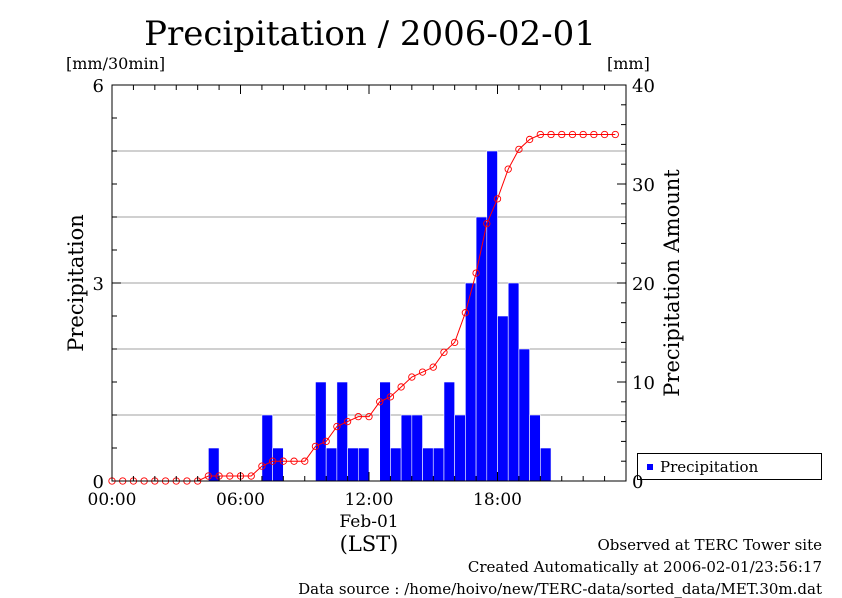 The width and height of the screenshot is (842, 598). I want to click on y-right-tick-label: 20, so click(643, 284).